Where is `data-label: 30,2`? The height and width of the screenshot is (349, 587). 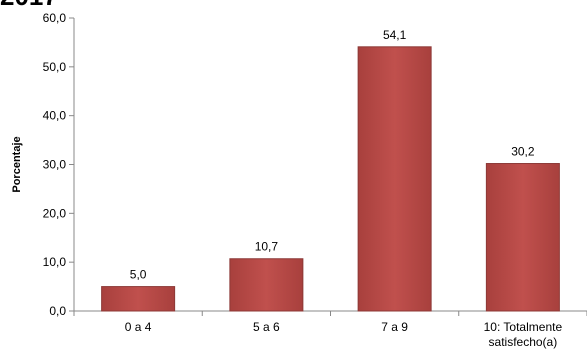
data-label: 30,2 is located at coordinates (523, 152).